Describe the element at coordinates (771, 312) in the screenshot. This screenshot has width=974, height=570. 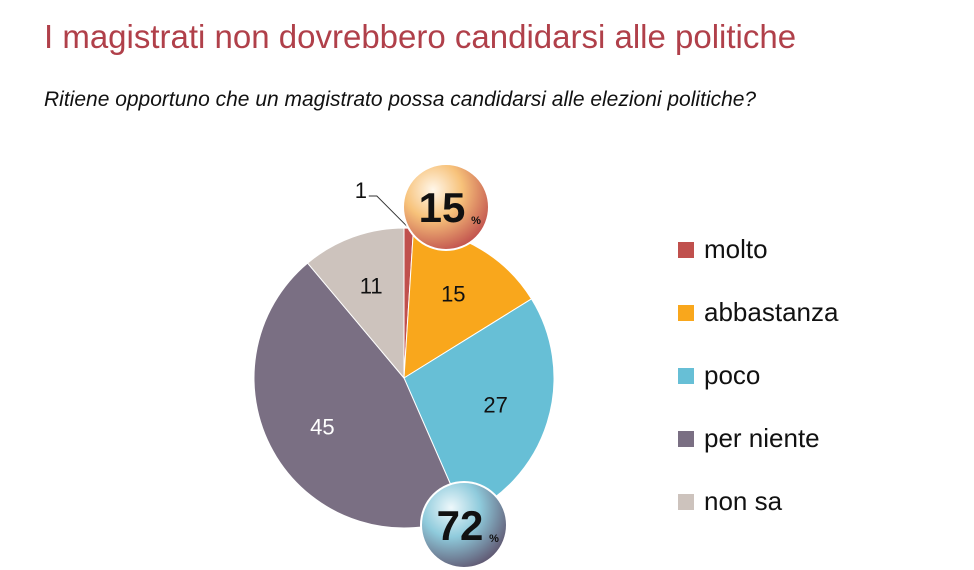
I see `legend-label: abbastanza` at that location.